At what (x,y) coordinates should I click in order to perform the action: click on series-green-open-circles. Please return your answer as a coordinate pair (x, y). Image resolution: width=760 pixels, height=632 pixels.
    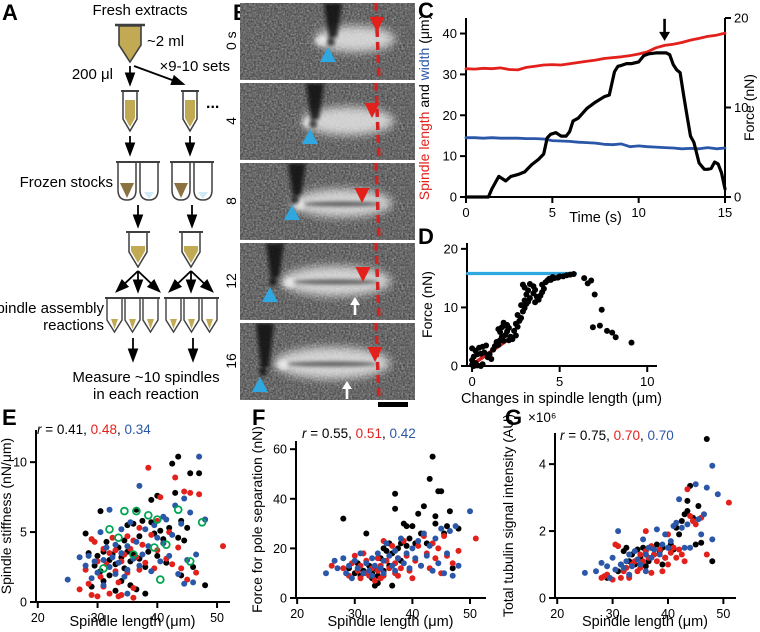
    Looking at the image, I should click on (153, 544).